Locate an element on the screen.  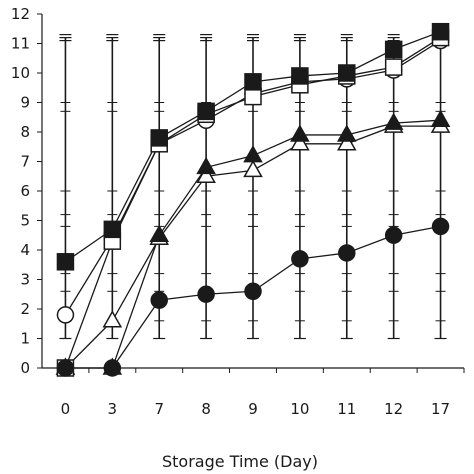
y-tick-label: 12 is located at coordinates (20, 14).